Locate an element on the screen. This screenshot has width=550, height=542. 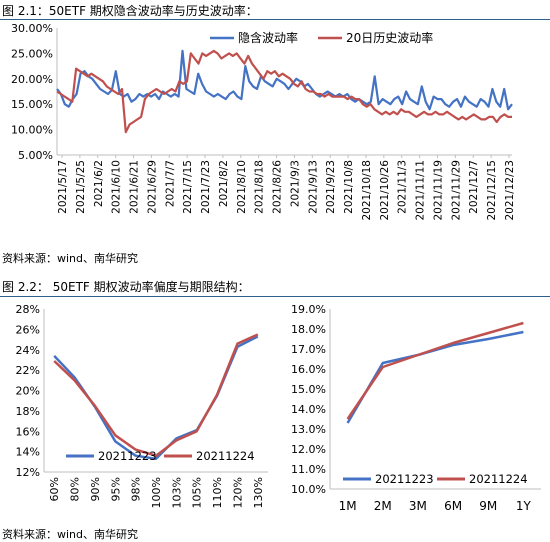
x-tick-label: 103% is located at coordinates (176, 492).